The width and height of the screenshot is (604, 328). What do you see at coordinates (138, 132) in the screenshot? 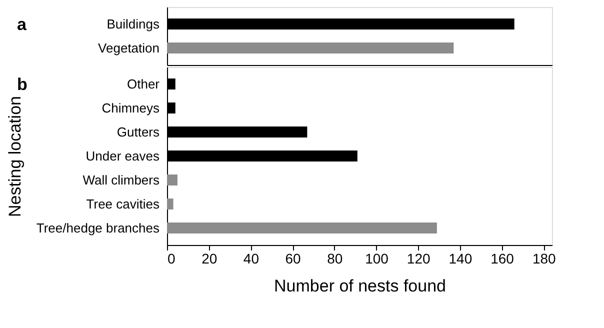
I see `y-tick-label: Gutters` at bounding box center [138, 132].